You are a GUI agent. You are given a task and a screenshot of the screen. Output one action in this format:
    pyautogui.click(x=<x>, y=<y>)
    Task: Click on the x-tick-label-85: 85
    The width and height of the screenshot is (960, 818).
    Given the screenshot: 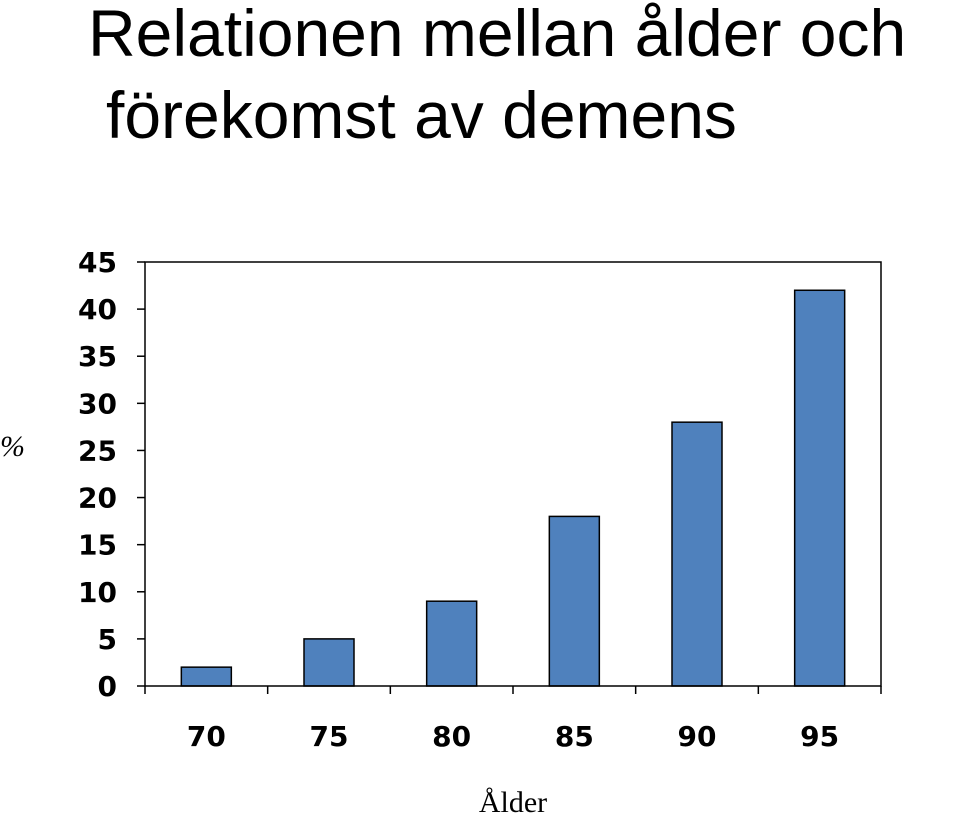 What is the action you would take?
    pyautogui.click(x=574, y=736)
    